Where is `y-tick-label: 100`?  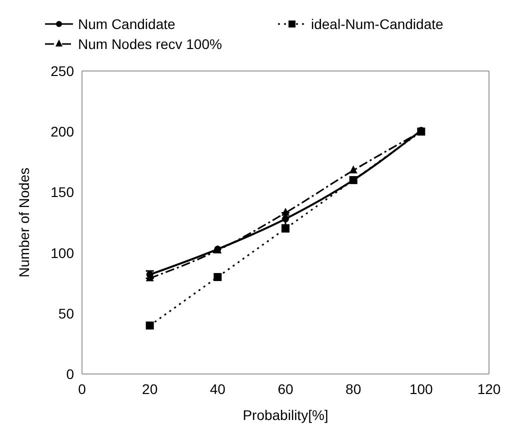 y-tick-label: 100 is located at coordinates (62, 252).